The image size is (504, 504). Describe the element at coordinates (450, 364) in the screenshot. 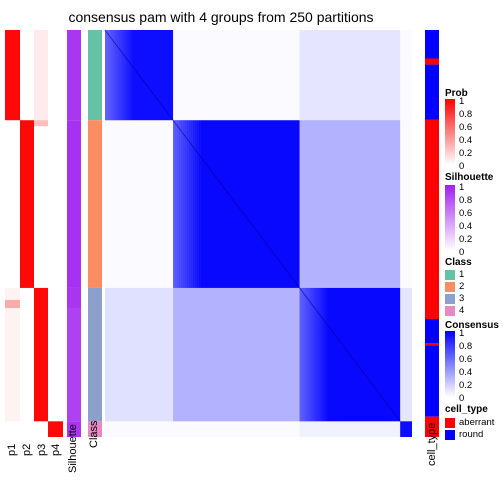

I see `legend-colorbar-consensus` at that location.